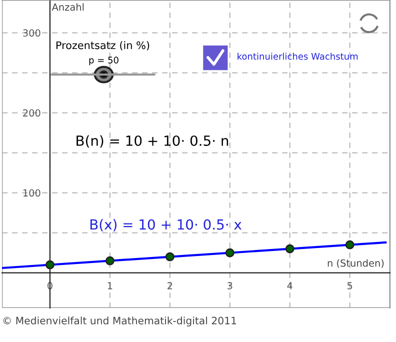  I want to click on x-tick-label: 2, so click(170, 286).